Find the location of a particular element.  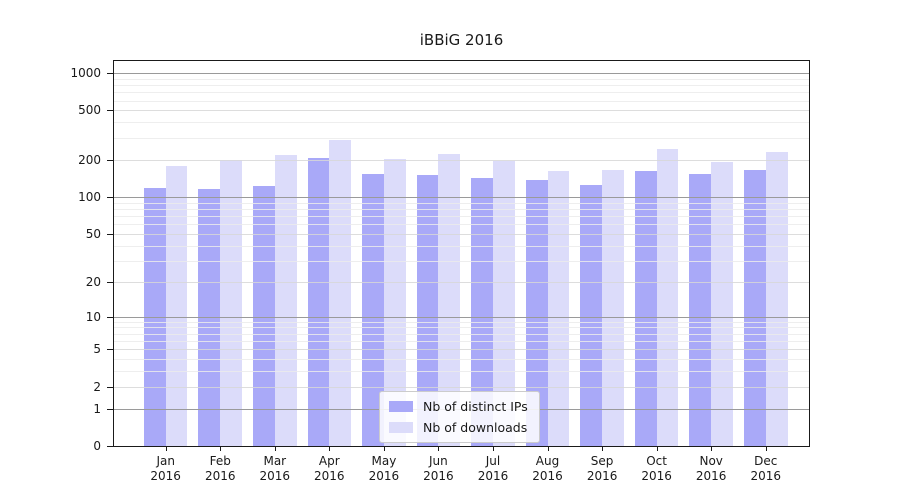

bar-downloads-dec is located at coordinates (776, 298).